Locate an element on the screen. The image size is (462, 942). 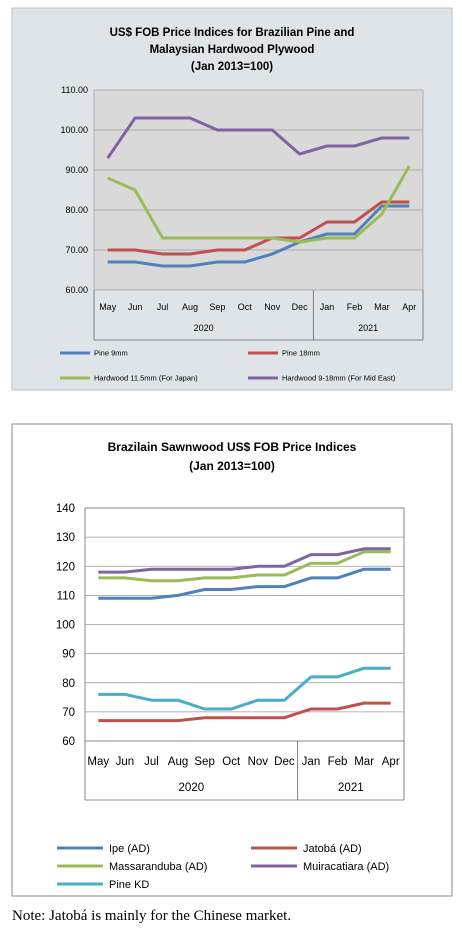
legend-label: Jatobá (AD) is located at coordinates (332, 849).